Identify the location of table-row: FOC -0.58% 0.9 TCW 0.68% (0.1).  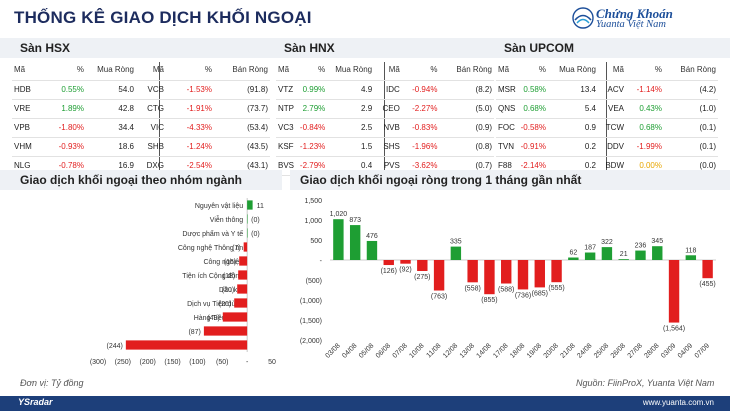
(607, 128).